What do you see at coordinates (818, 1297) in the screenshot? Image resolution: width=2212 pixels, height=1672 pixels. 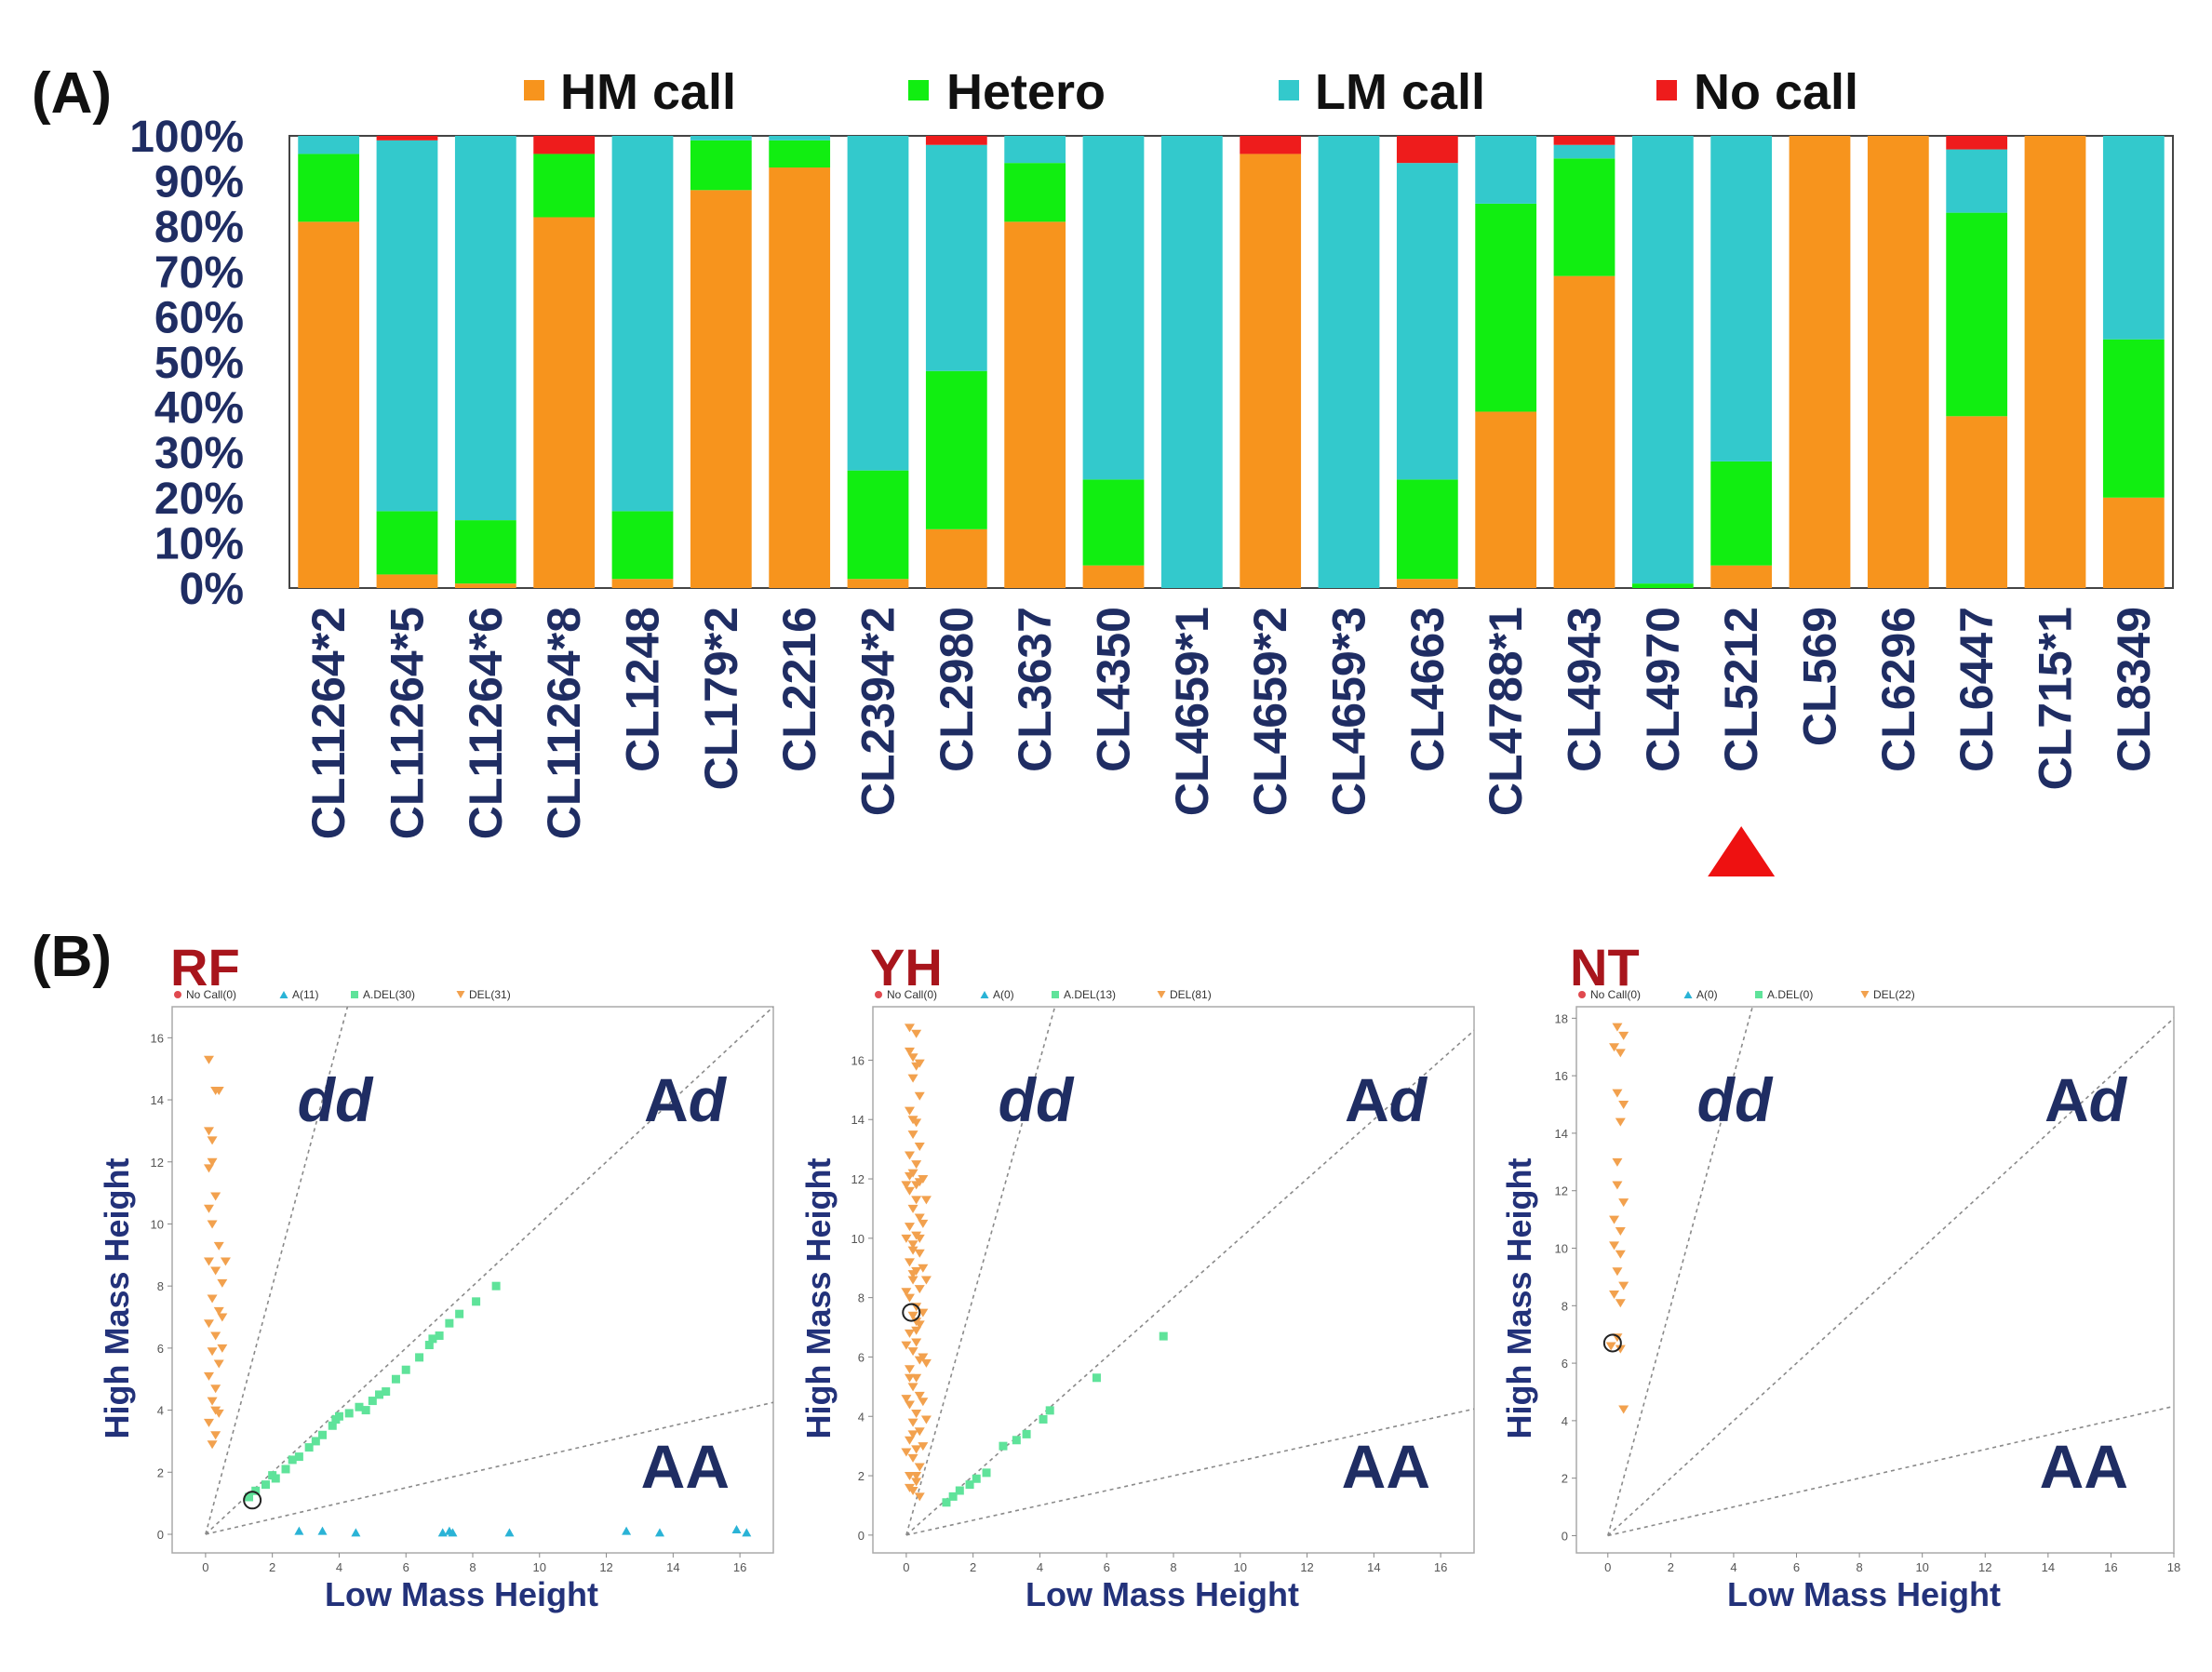 I see `y-axis-label: High Mass Height` at bounding box center [818, 1297].